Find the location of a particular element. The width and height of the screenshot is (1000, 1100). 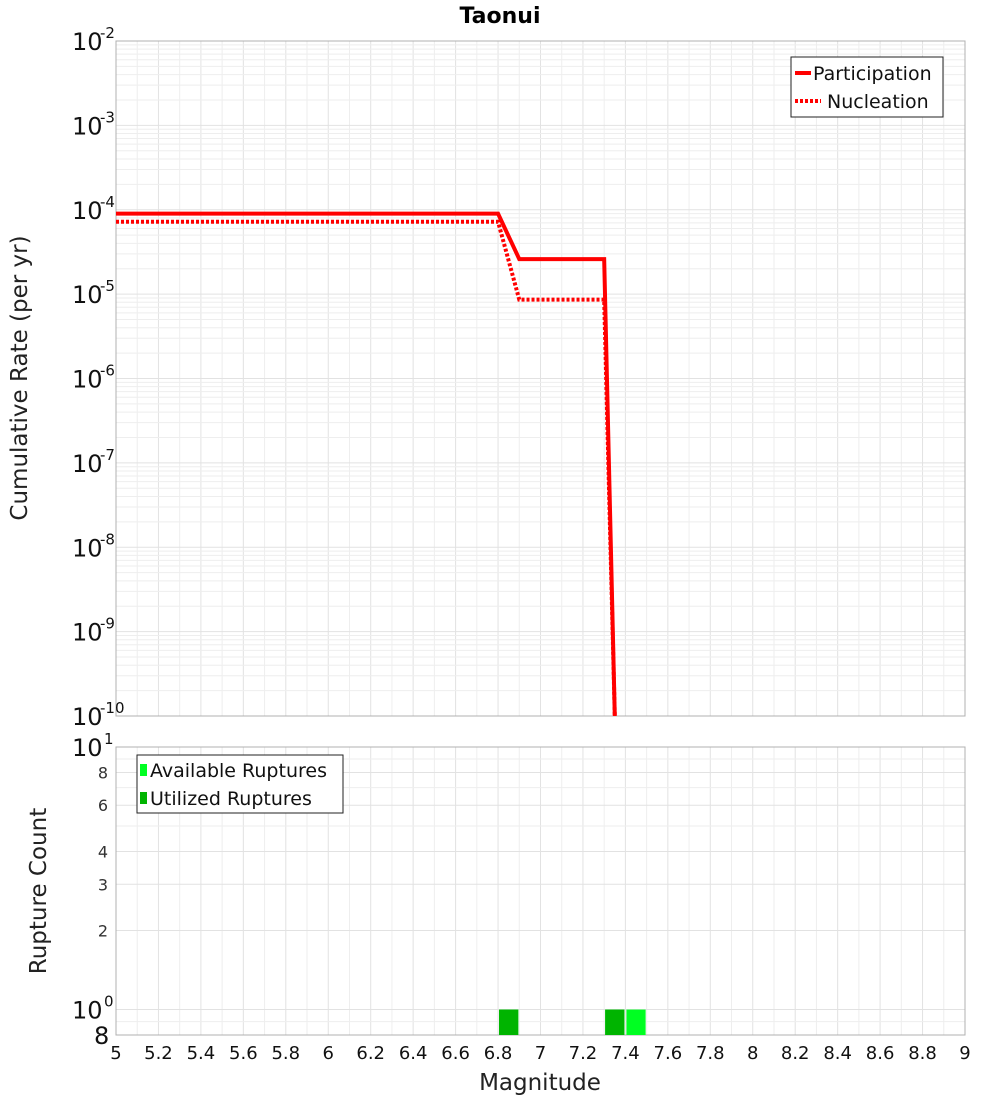

bottom-y-tick-label: 3 is located at coordinates (103, 884).